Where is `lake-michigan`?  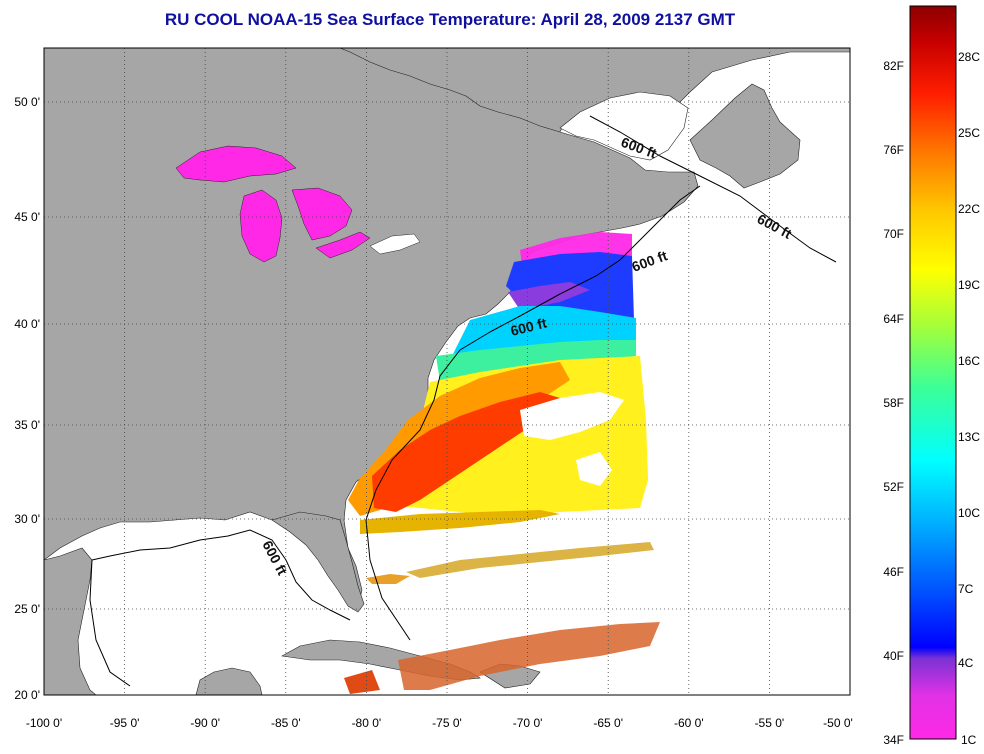
lake-michigan is located at coordinates (261, 226).